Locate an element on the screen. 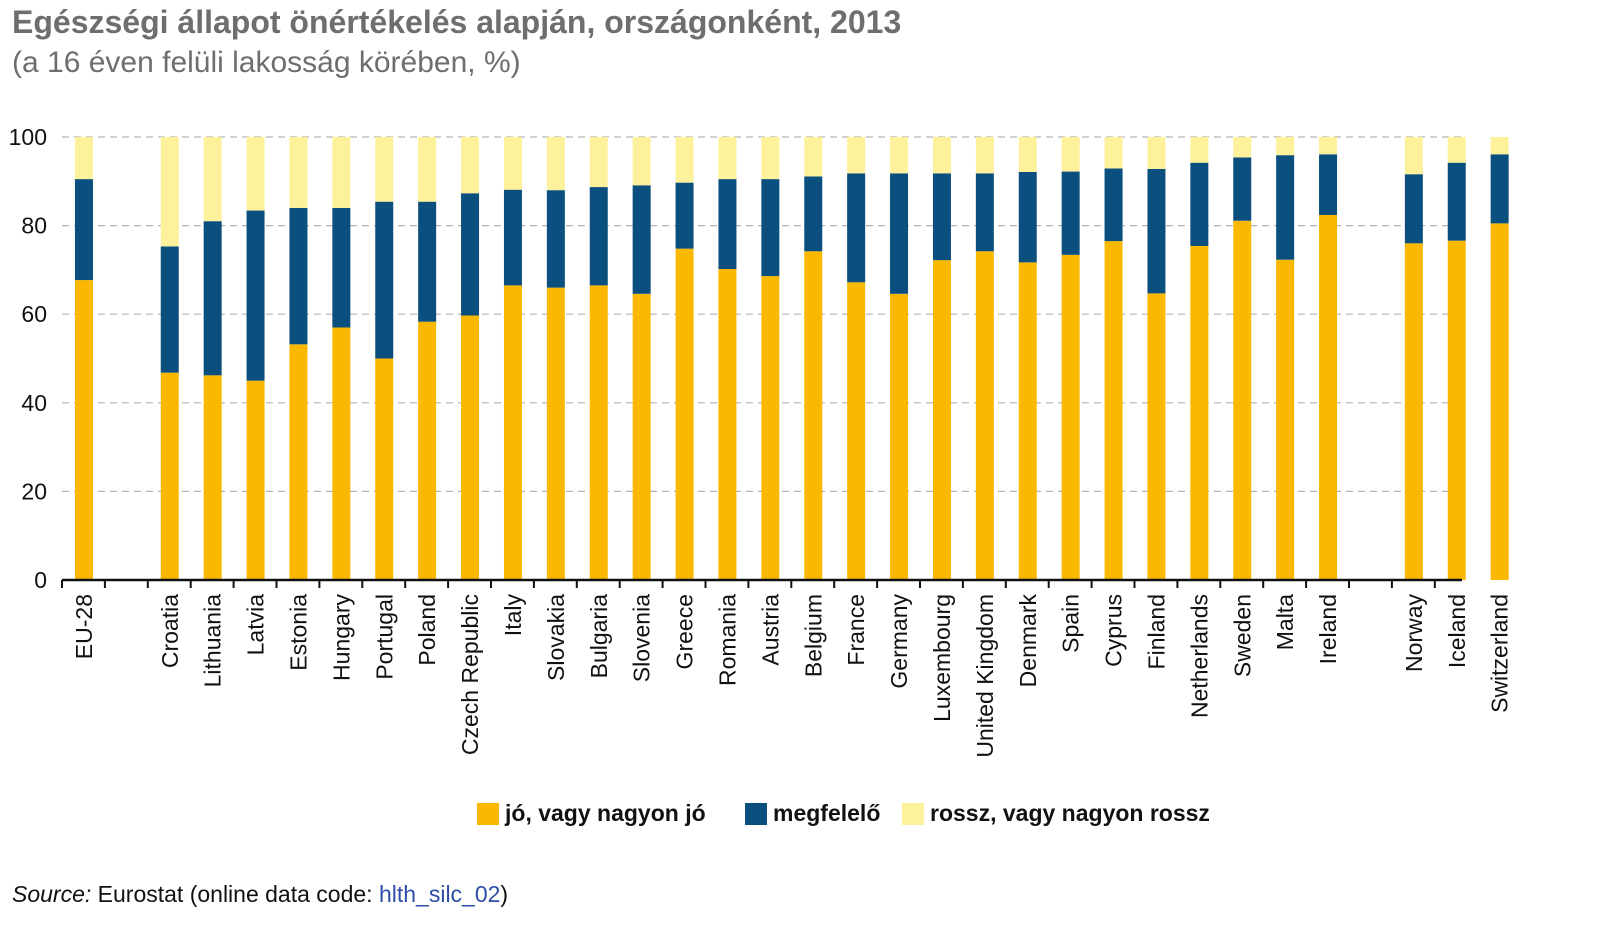  x-tick-label: Sweden is located at coordinates (1242, 635).